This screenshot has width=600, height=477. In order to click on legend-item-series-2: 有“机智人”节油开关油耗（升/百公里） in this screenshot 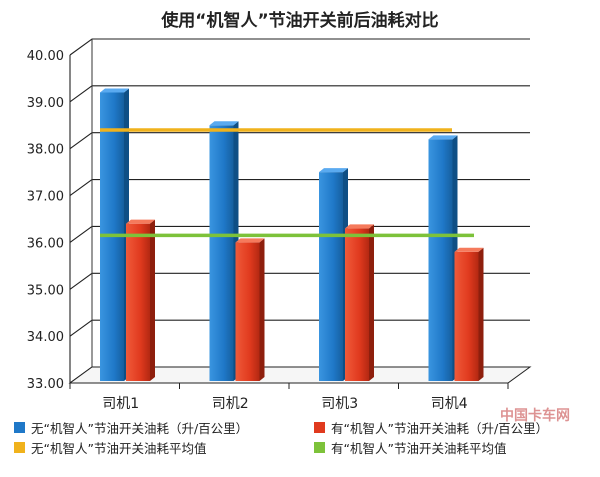, I will do `click(431, 427)`.